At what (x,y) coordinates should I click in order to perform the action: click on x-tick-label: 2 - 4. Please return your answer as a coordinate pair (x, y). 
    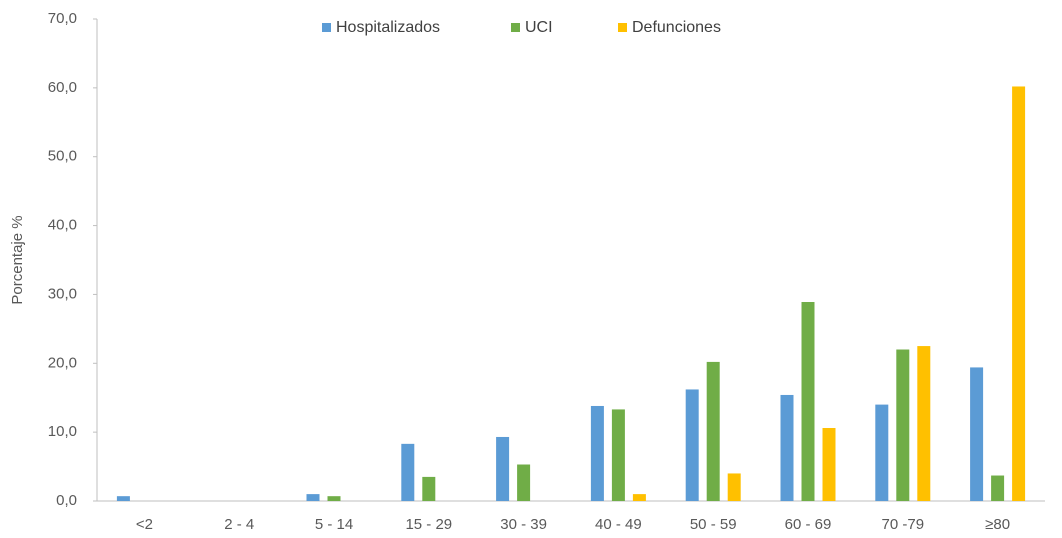
    Looking at the image, I should click on (239, 524).